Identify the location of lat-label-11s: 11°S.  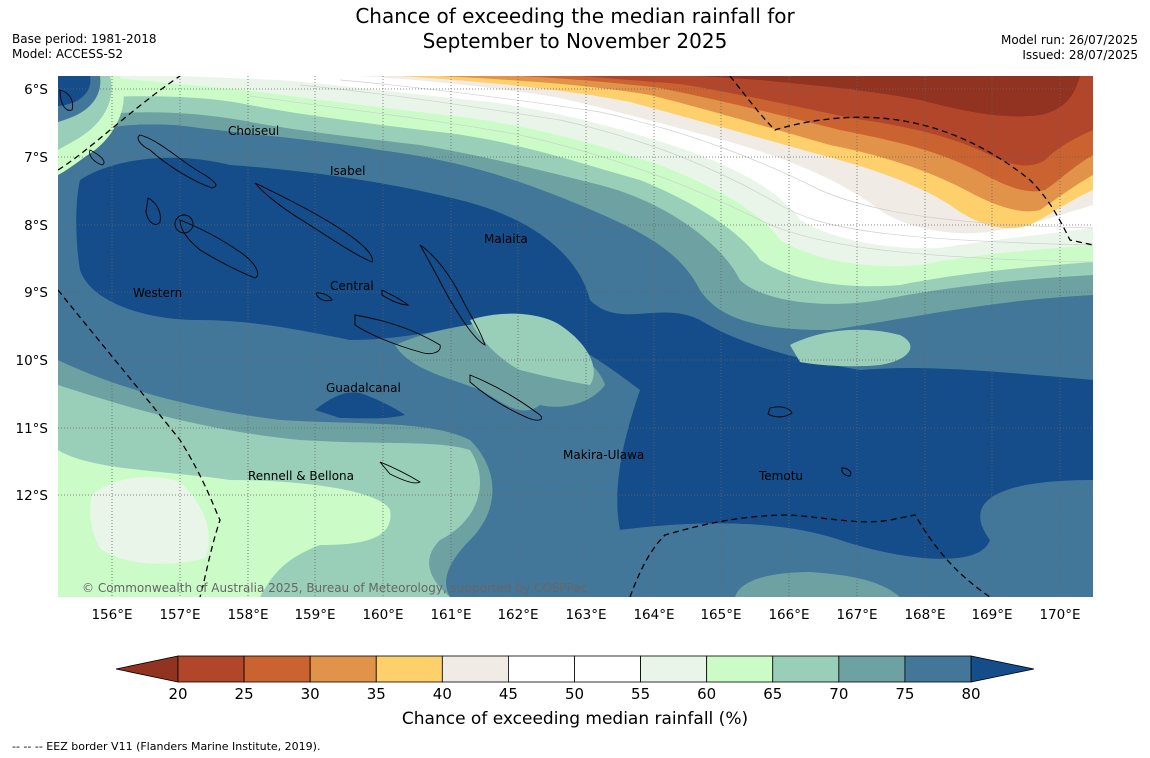
(32, 429).